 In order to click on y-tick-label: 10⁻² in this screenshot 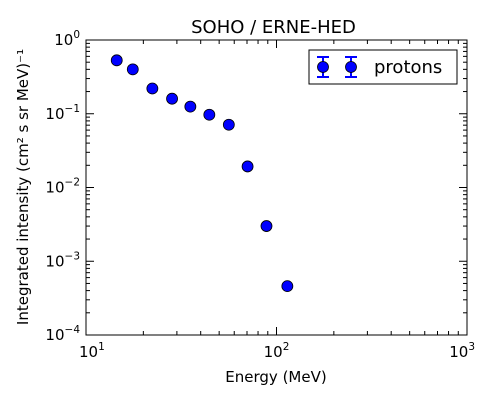, I will do `click(62, 187)`.